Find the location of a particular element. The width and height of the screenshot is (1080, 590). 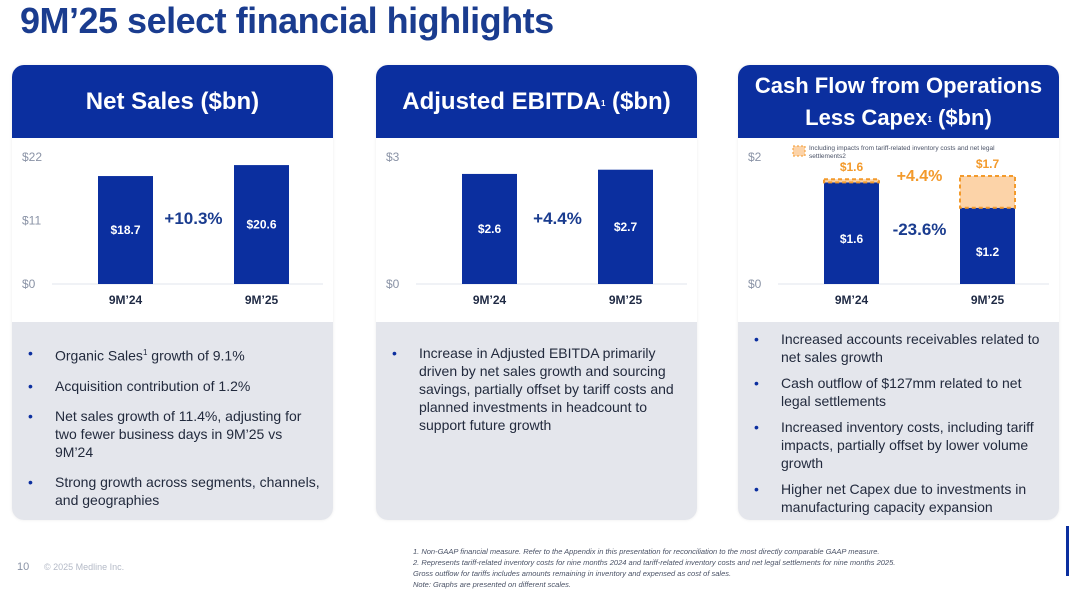

y-tick-label: $11 is located at coordinates (31, 221).